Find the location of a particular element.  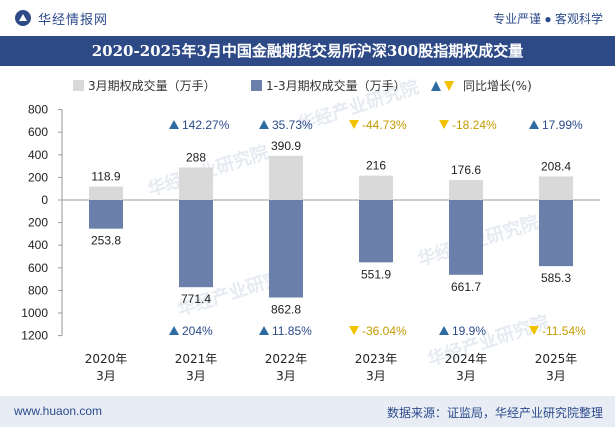

data-label-cumulative: 862.8 is located at coordinates (286, 309).